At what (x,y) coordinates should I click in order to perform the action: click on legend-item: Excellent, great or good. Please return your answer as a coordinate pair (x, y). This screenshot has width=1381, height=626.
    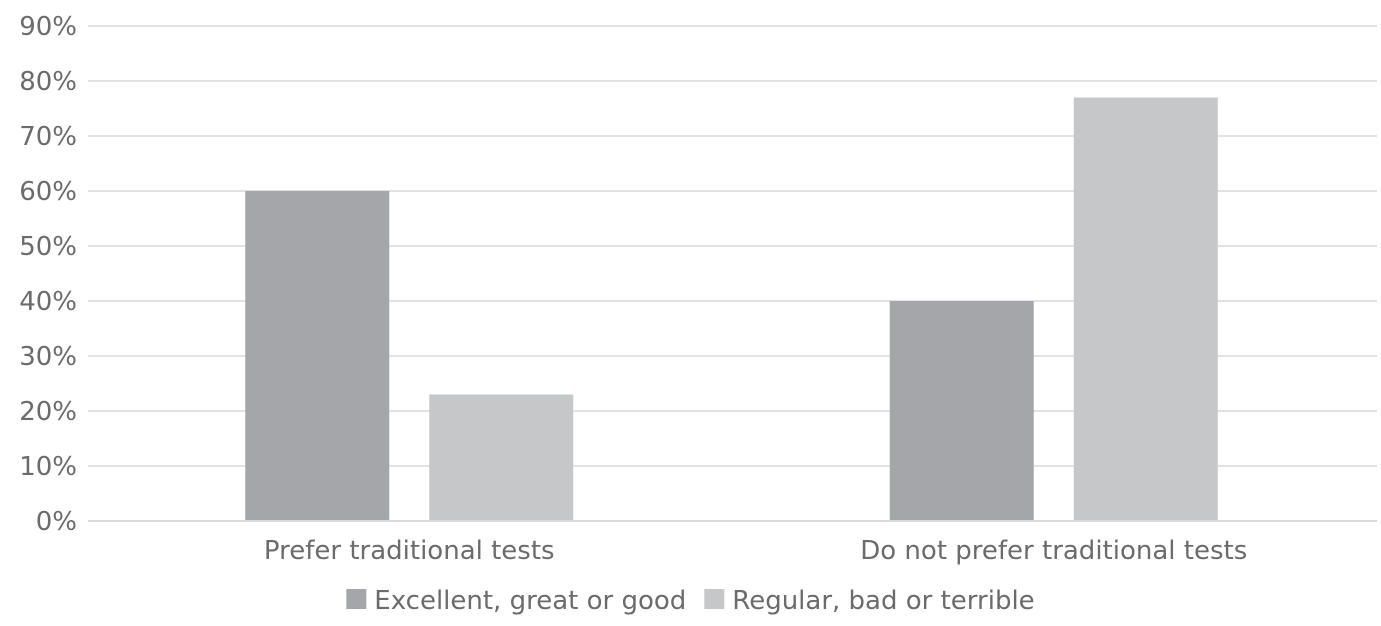
    Looking at the image, I should click on (516, 601).